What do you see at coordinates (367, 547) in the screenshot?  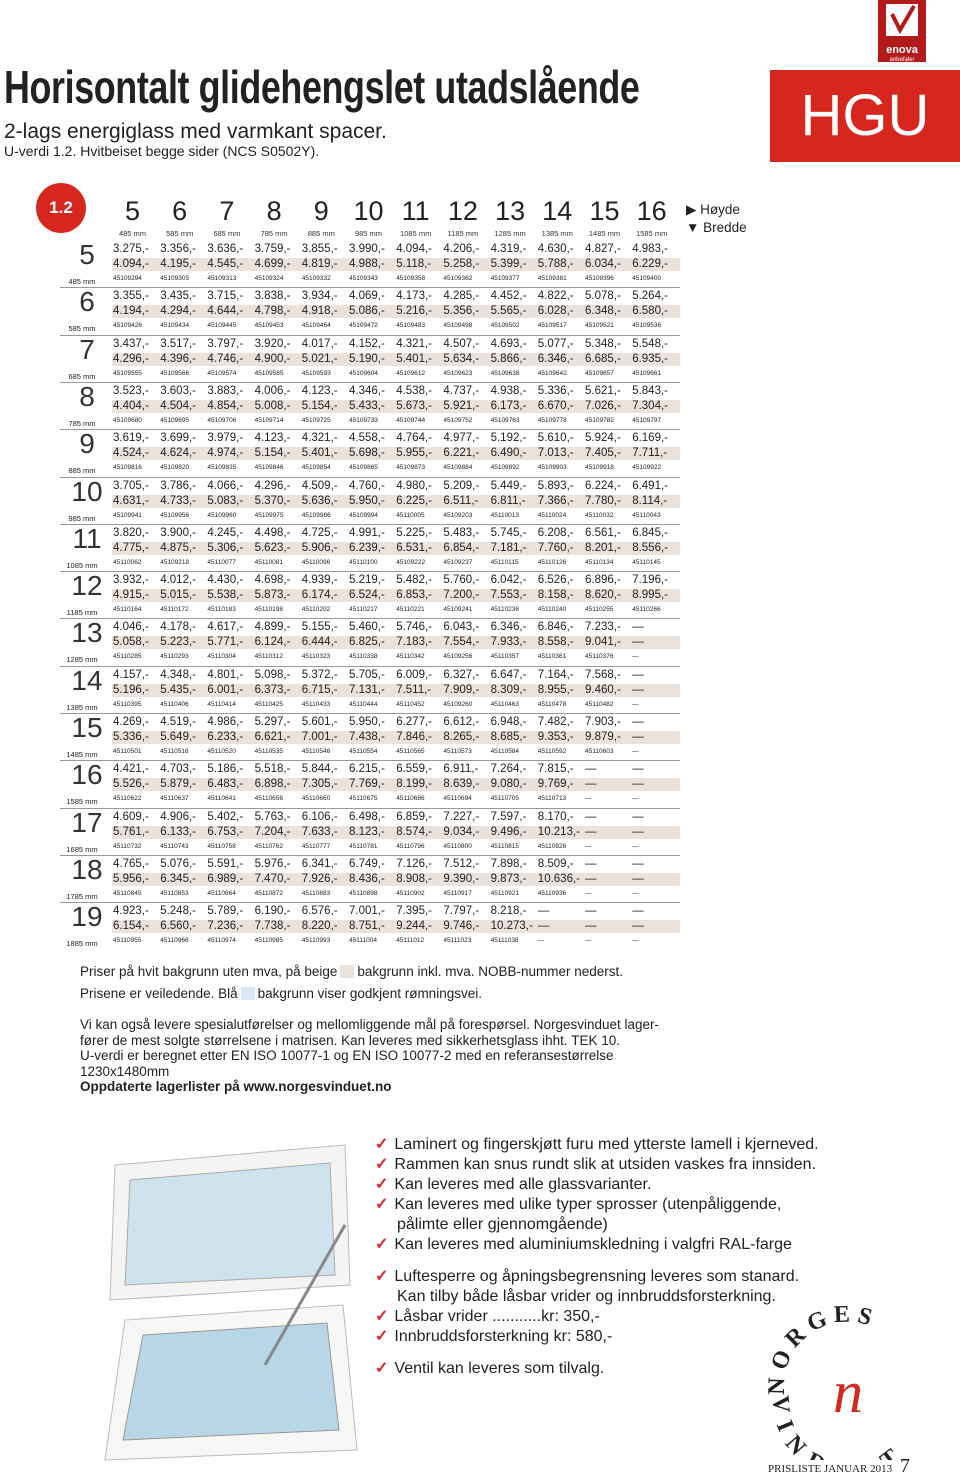 I see `price-inc-vat: 6.239,-` at bounding box center [367, 547].